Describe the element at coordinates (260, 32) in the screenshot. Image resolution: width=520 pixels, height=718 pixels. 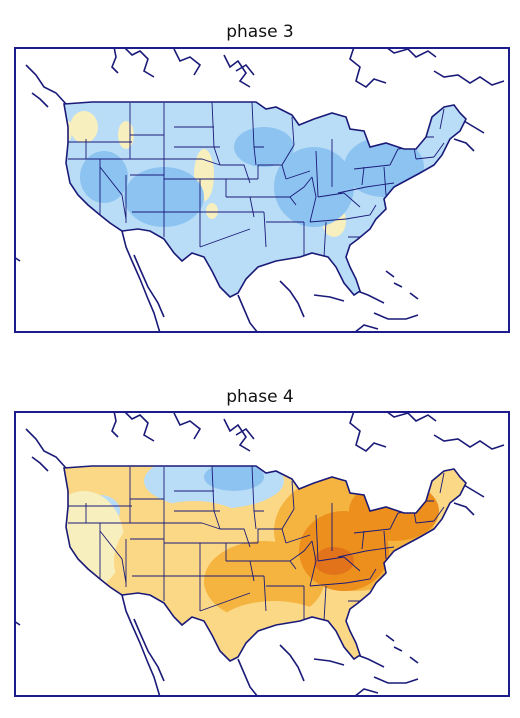
I see `panel-title-phase-3: phase 3` at that location.